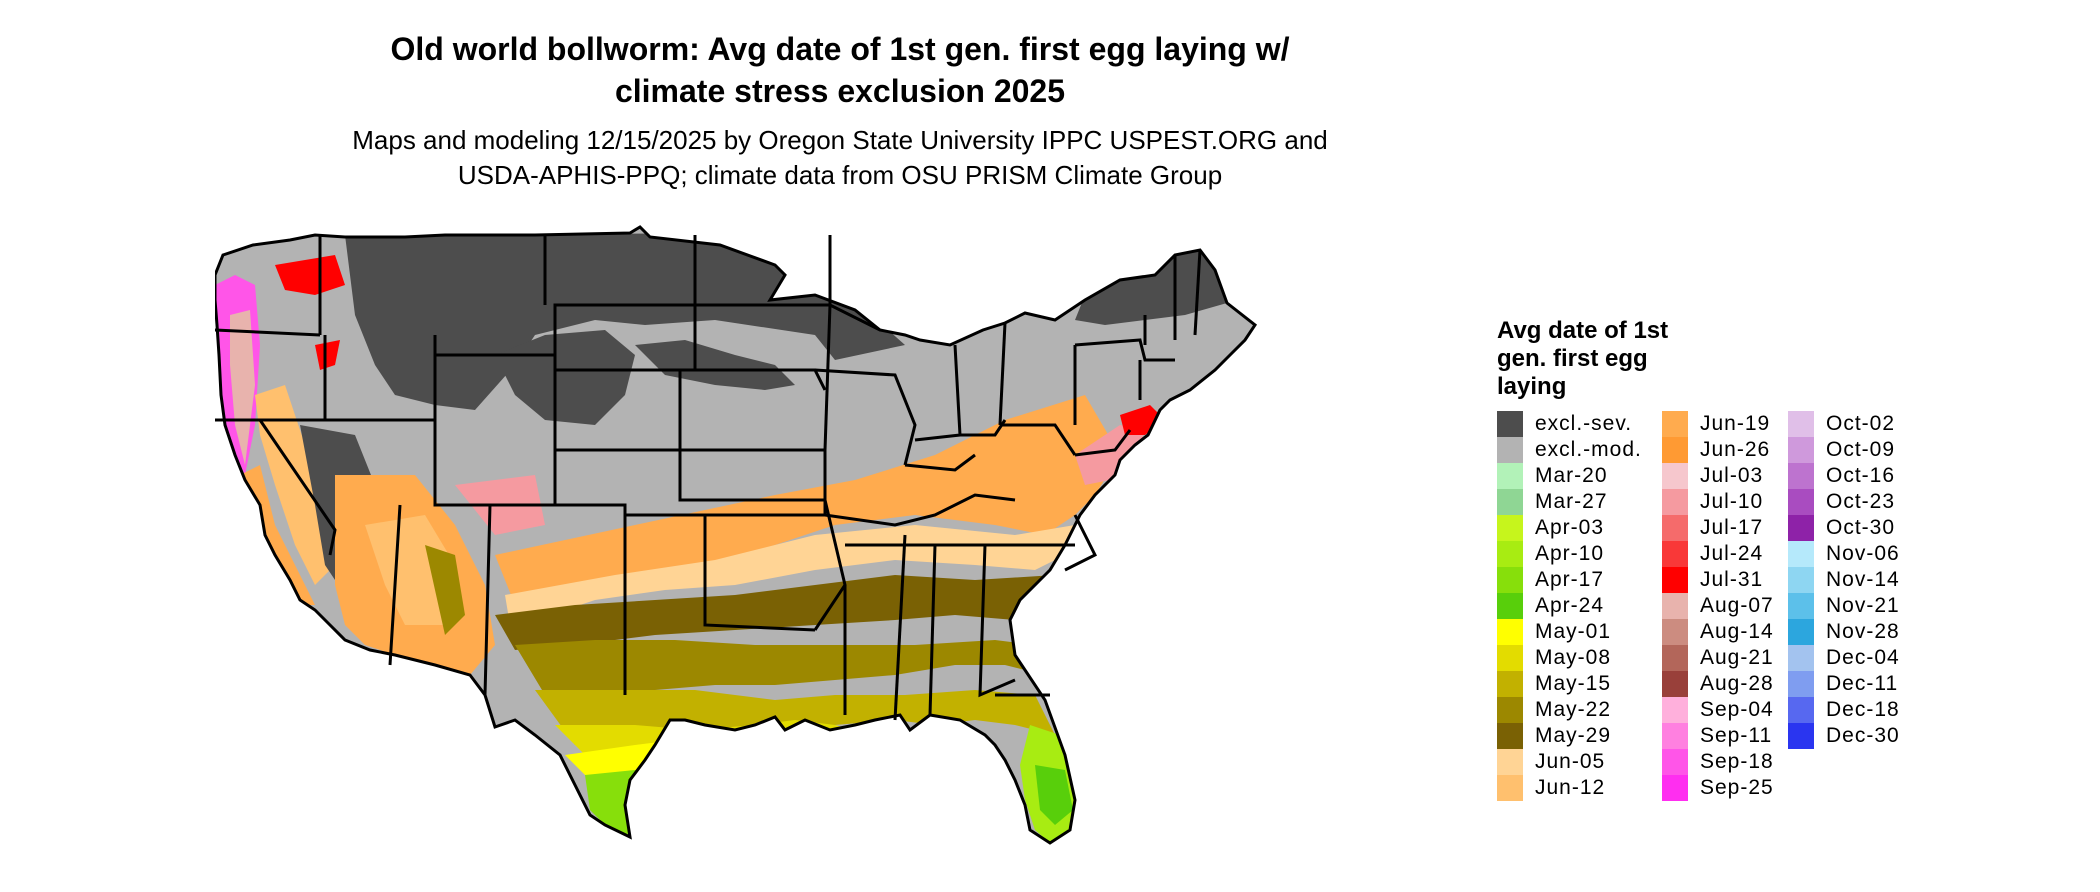 This screenshot has height=892, width=2100. Describe the element at coordinates (1572, 358) in the screenshot. I see `legend-title-line-2: gen. first egg` at that location.